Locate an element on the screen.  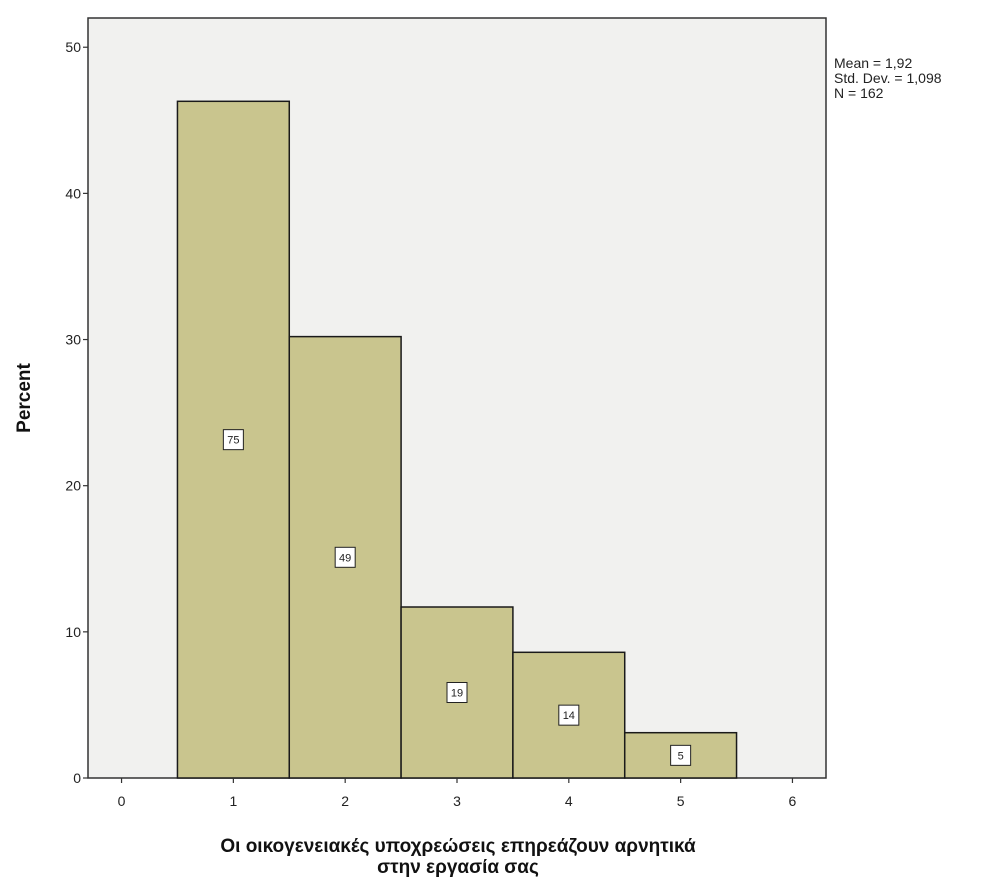
x-tick-label: 4 is located at coordinates (569, 801).